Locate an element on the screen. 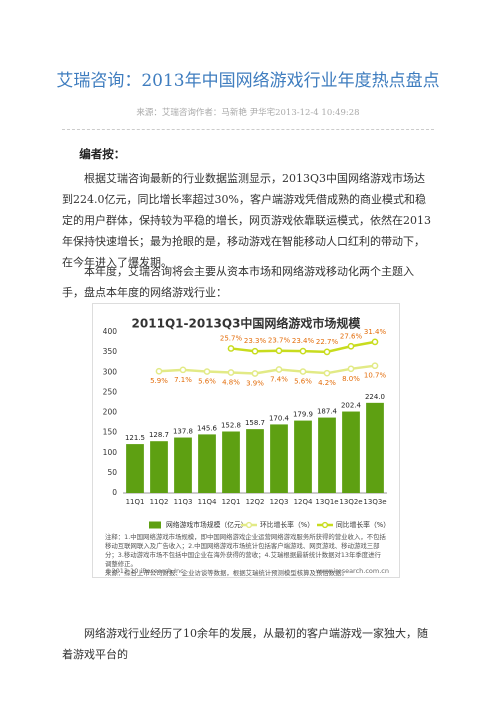 The width and height of the screenshot is (496, 702). y-tick-label: 150 is located at coordinates (110, 432).